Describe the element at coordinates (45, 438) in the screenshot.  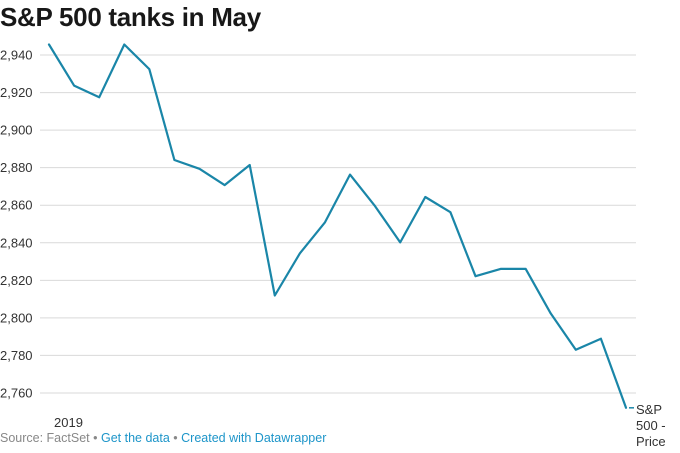
I see `source-label: Source: FactSet` at that location.